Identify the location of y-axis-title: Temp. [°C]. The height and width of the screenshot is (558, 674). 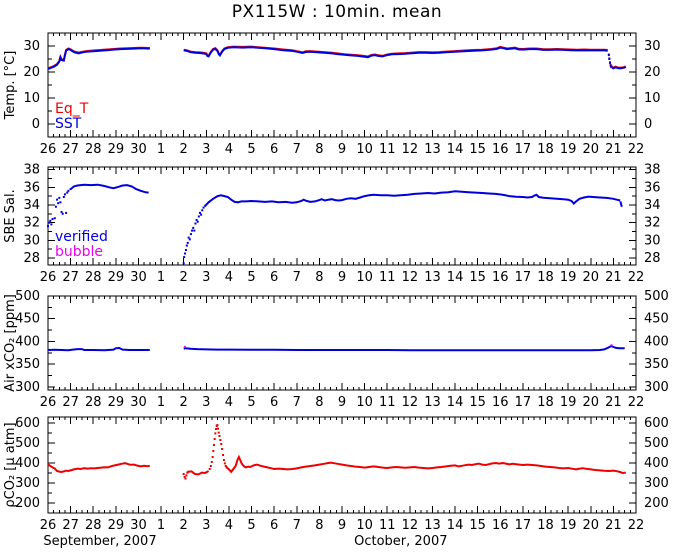
(10, 86).